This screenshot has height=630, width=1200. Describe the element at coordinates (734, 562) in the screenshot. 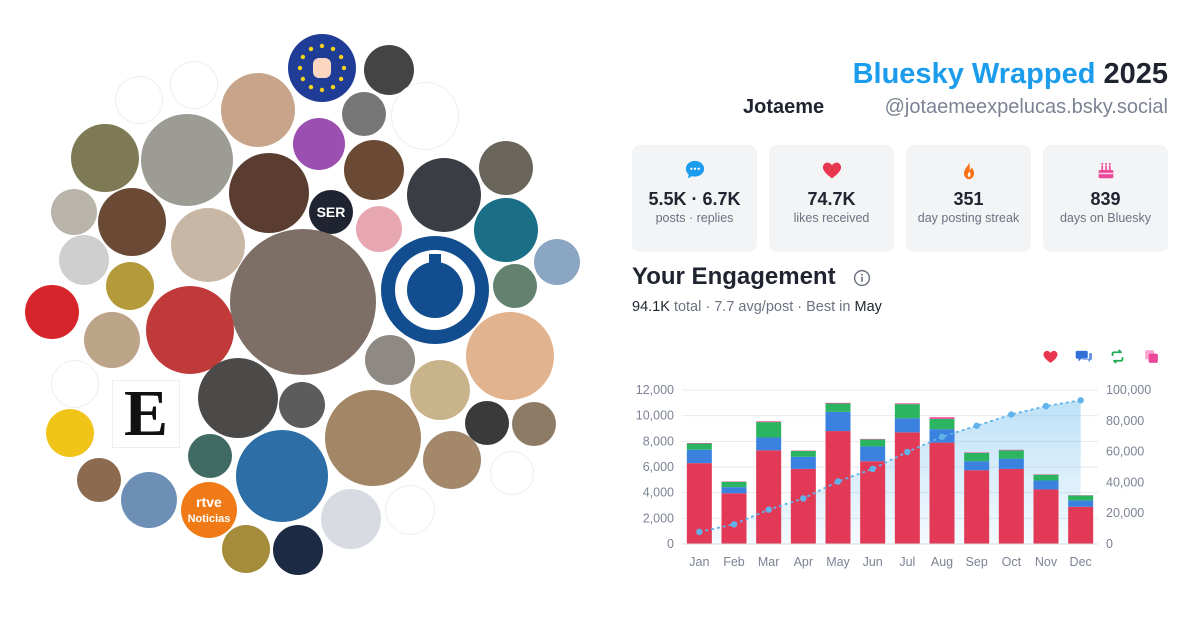

I see `x-tick-label: Feb` at that location.